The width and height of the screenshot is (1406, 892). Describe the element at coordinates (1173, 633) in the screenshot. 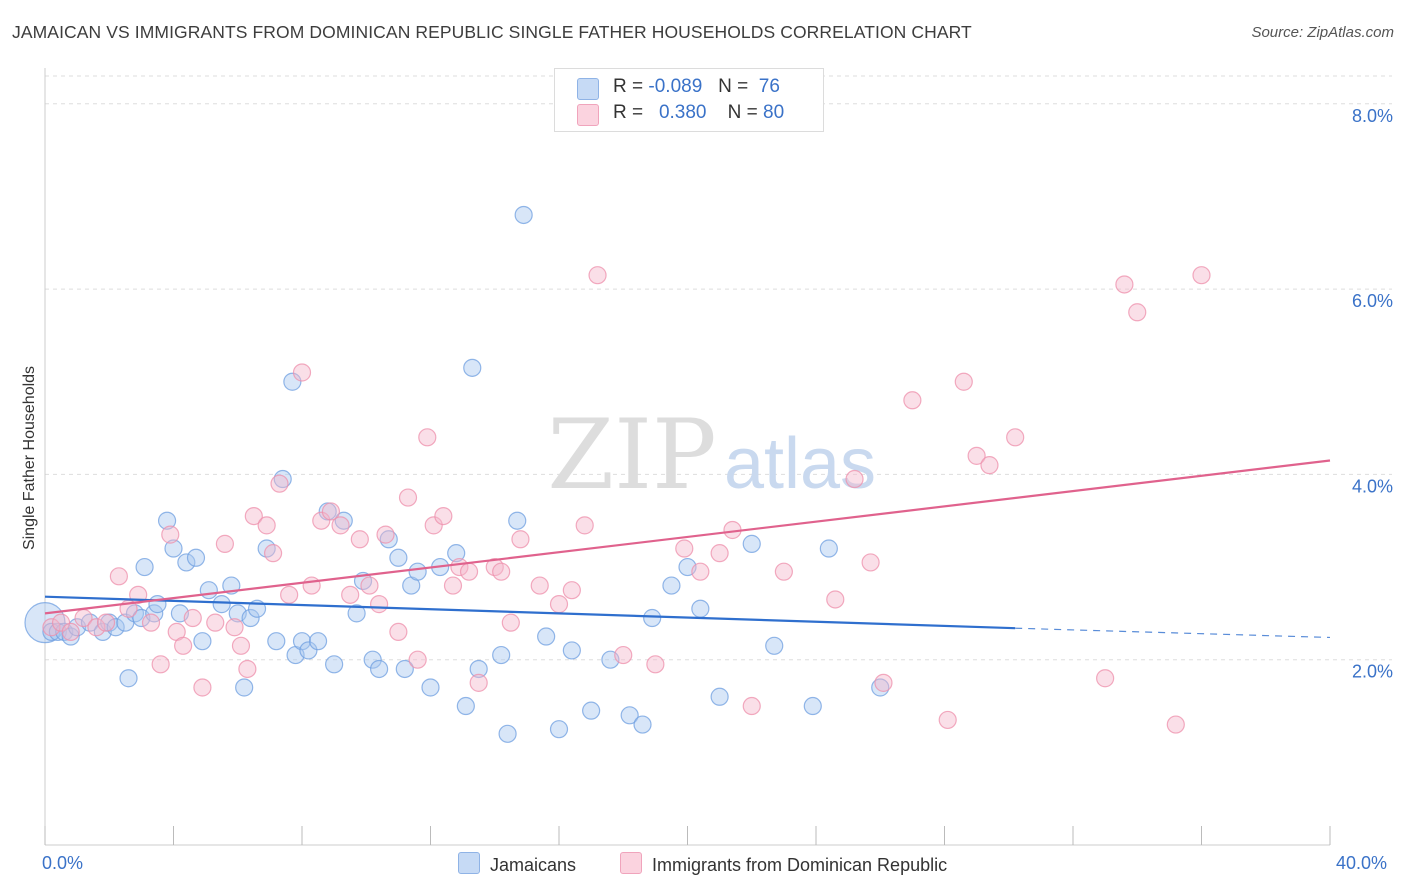

I see `trend-jamaicans-extension` at that location.